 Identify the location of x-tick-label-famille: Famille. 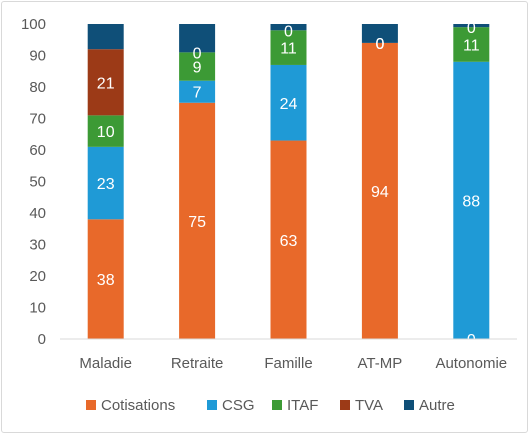
(288, 363).